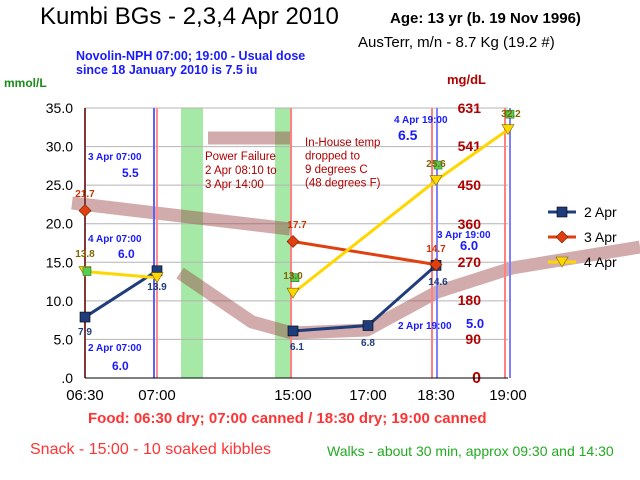 The width and height of the screenshot is (640, 480). Describe the element at coordinates (336, 170) in the screenshot. I see `temp-note: 9 degrees C` at that location.